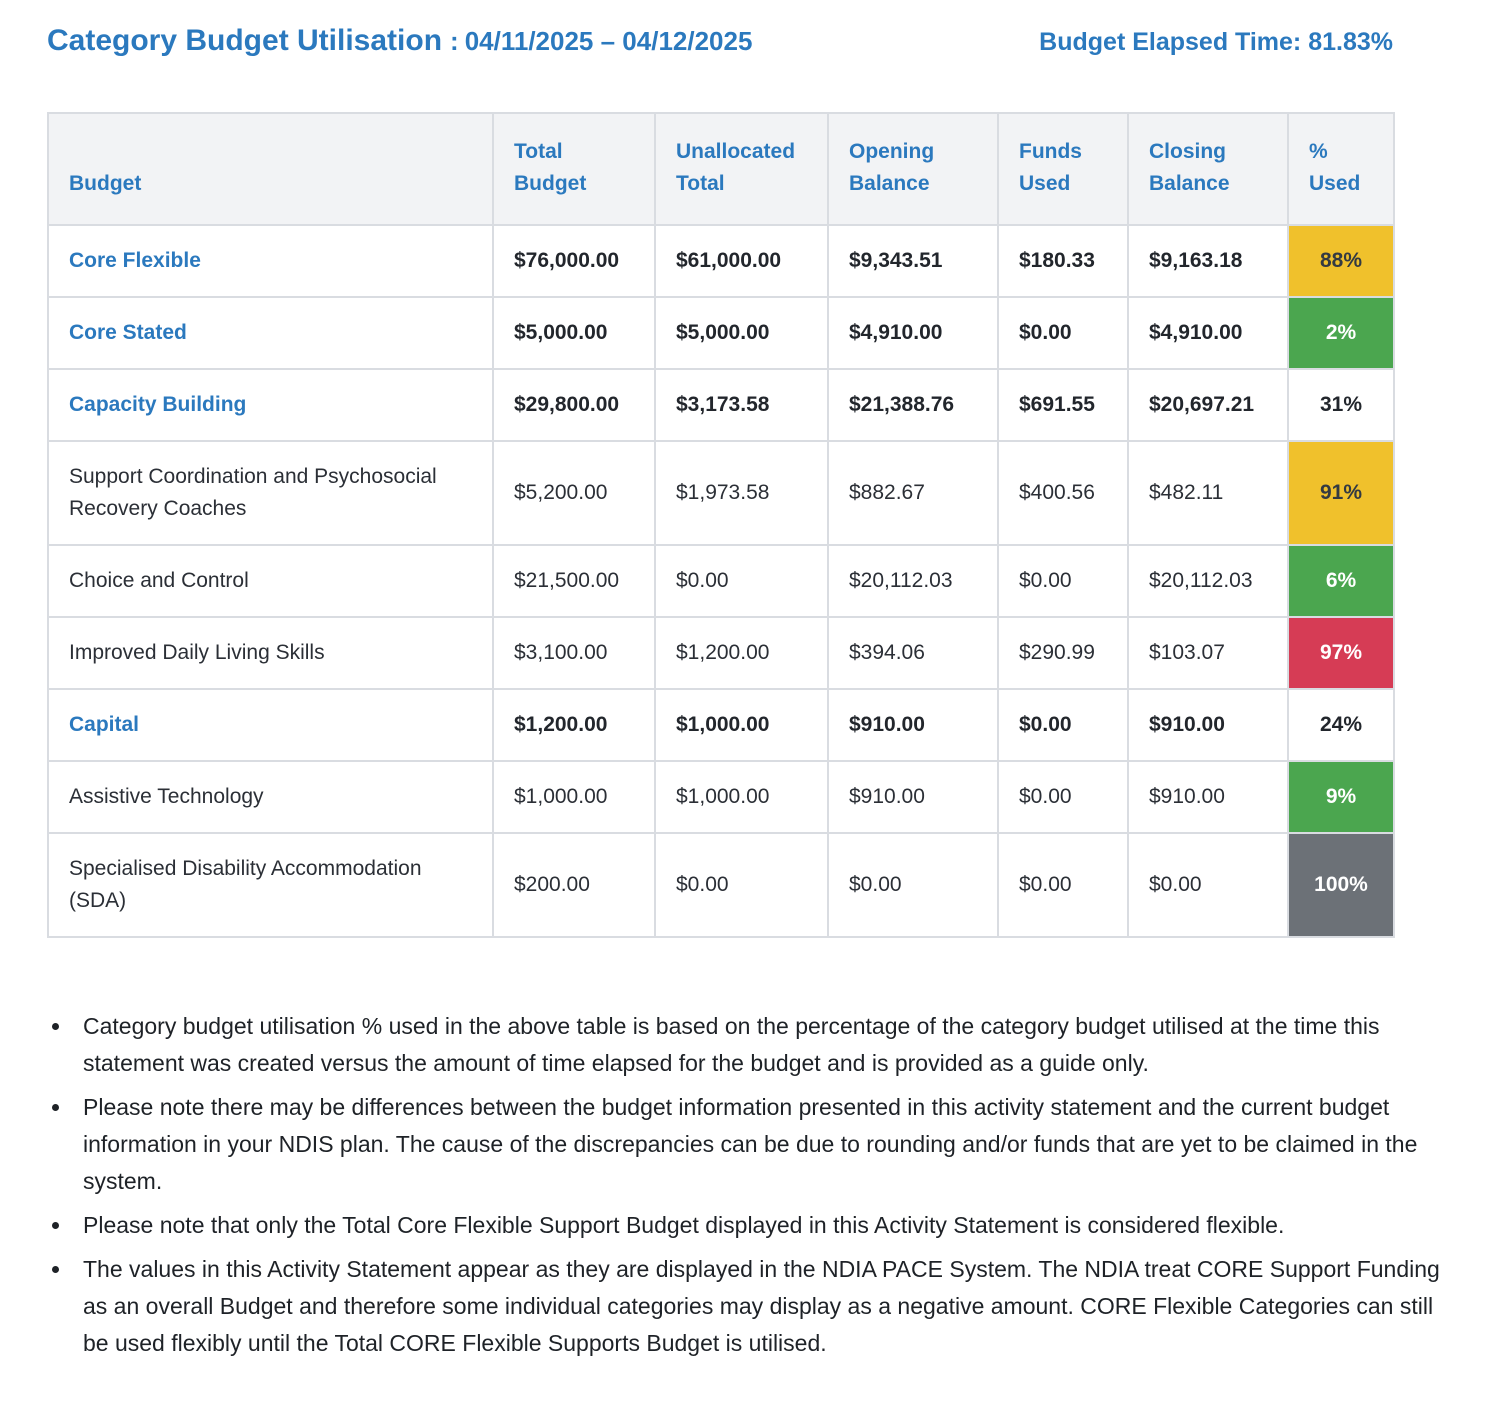 This screenshot has width=1485, height=1409. Describe the element at coordinates (741, 405) in the screenshot. I see `unallocated-total-cell: $3,173.58` at that location.